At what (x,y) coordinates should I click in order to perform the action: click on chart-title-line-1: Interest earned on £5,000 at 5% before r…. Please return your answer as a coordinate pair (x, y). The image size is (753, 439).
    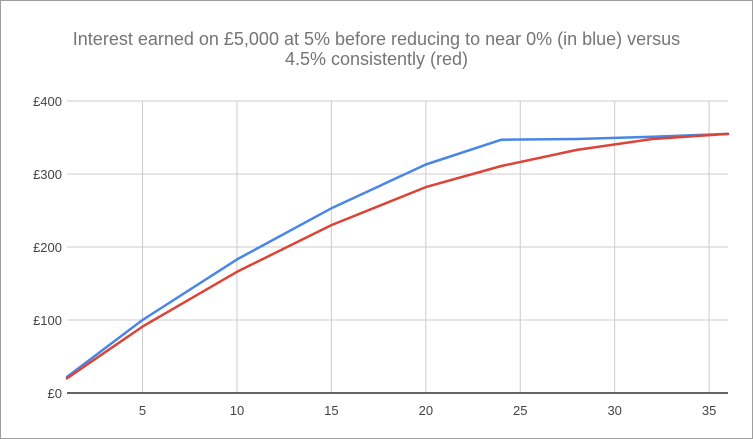
    Looking at the image, I should click on (376, 39).